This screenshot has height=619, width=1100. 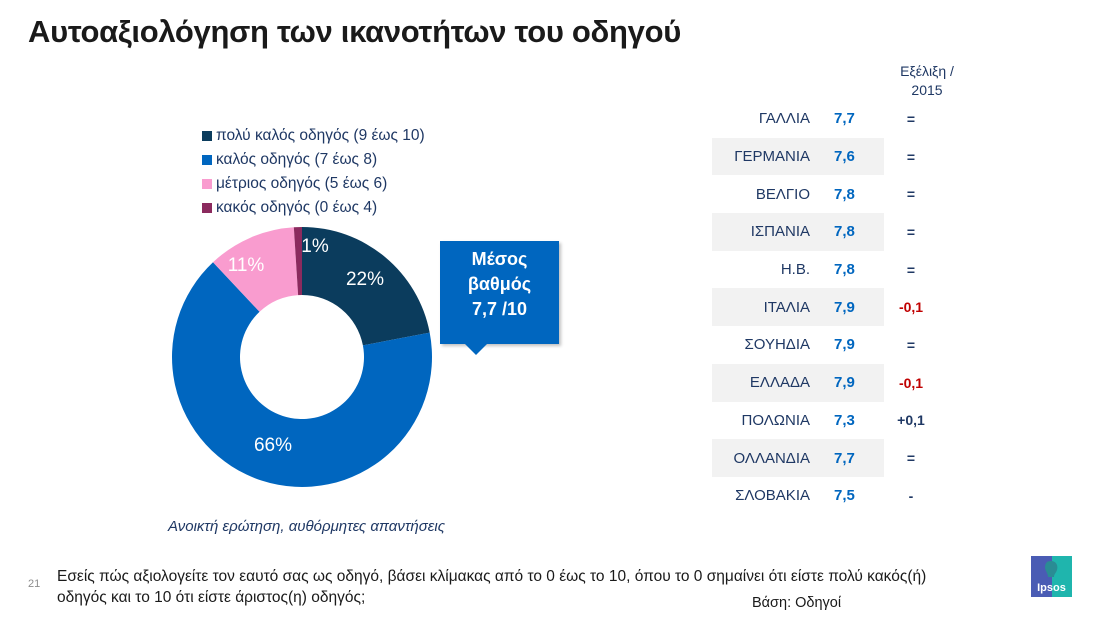 What do you see at coordinates (844, 496) in the screenshot?
I see `country-score: 7,5` at bounding box center [844, 496].